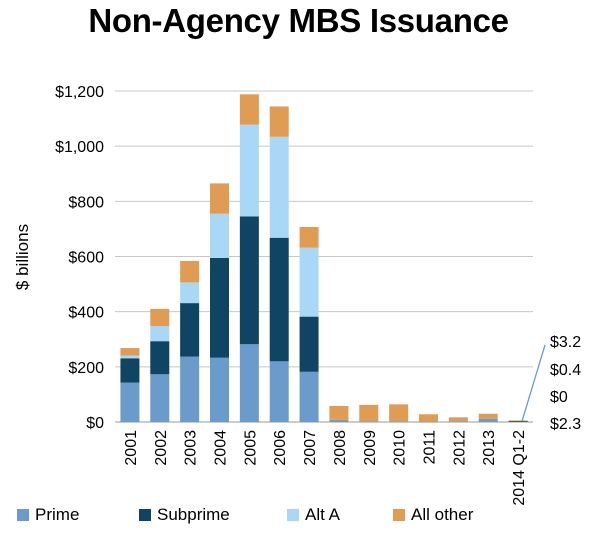 The height and width of the screenshot is (542, 597). What do you see at coordinates (430, 447) in the screenshot?
I see `x-tick-label: 2011` at bounding box center [430, 447].